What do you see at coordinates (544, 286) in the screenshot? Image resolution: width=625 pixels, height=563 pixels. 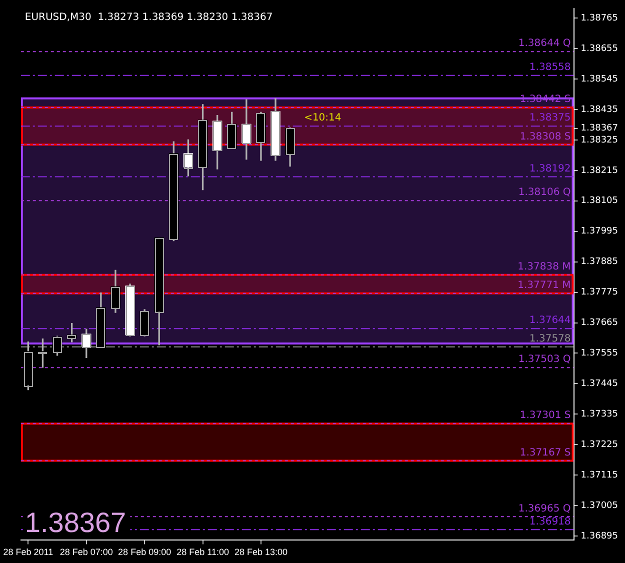 I see `ref-line-label: 1.37771 M` at bounding box center [544, 286].